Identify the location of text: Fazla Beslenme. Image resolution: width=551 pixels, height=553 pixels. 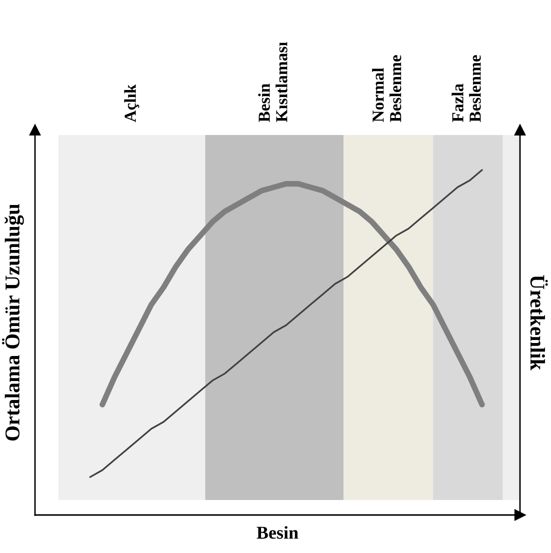
(466, 88).